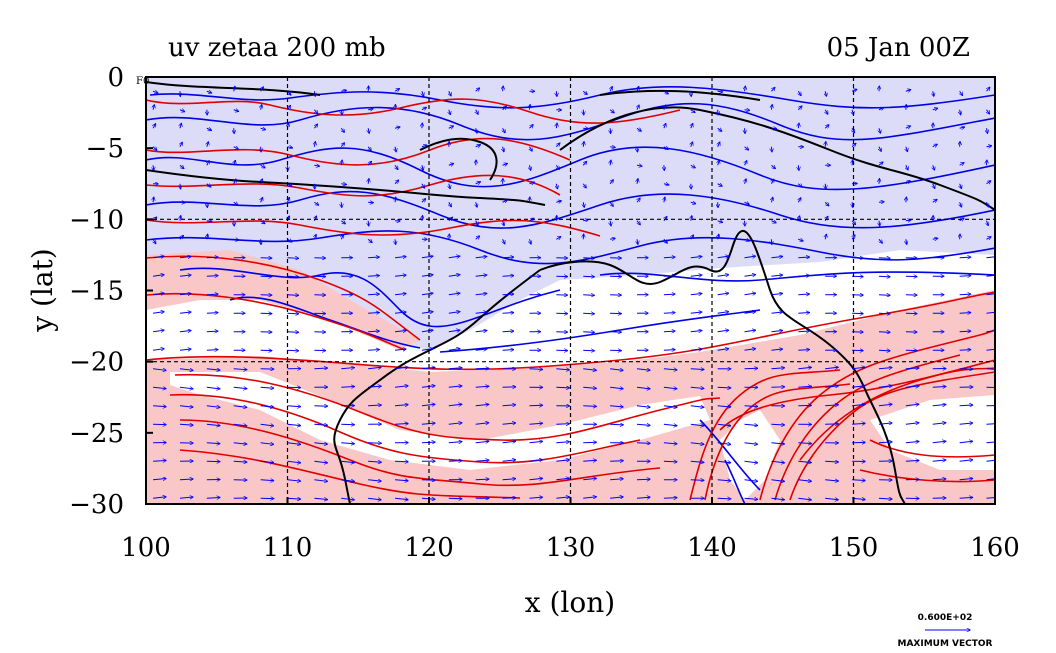 The width and height of the screenshot is (1056, 653). Describe the element at coordinates (570, 602) in the screenshot. I see `x-axis-label: x (lon)` at that location.